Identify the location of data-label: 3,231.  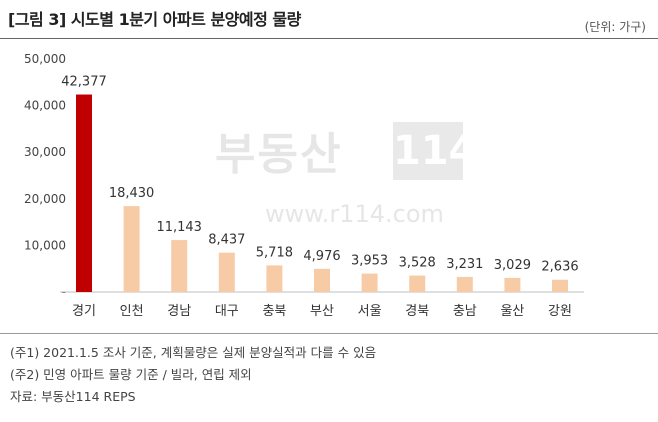
(464, 264).